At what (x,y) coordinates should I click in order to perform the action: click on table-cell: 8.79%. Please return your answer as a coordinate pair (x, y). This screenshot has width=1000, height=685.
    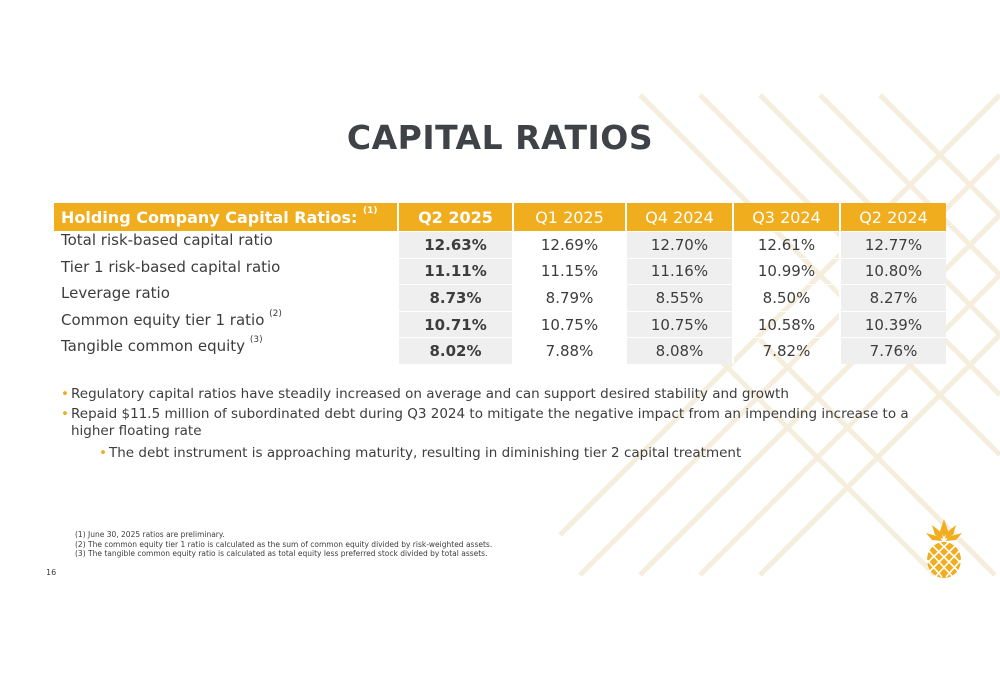
    Looking at the image, I should click on (568, 297).